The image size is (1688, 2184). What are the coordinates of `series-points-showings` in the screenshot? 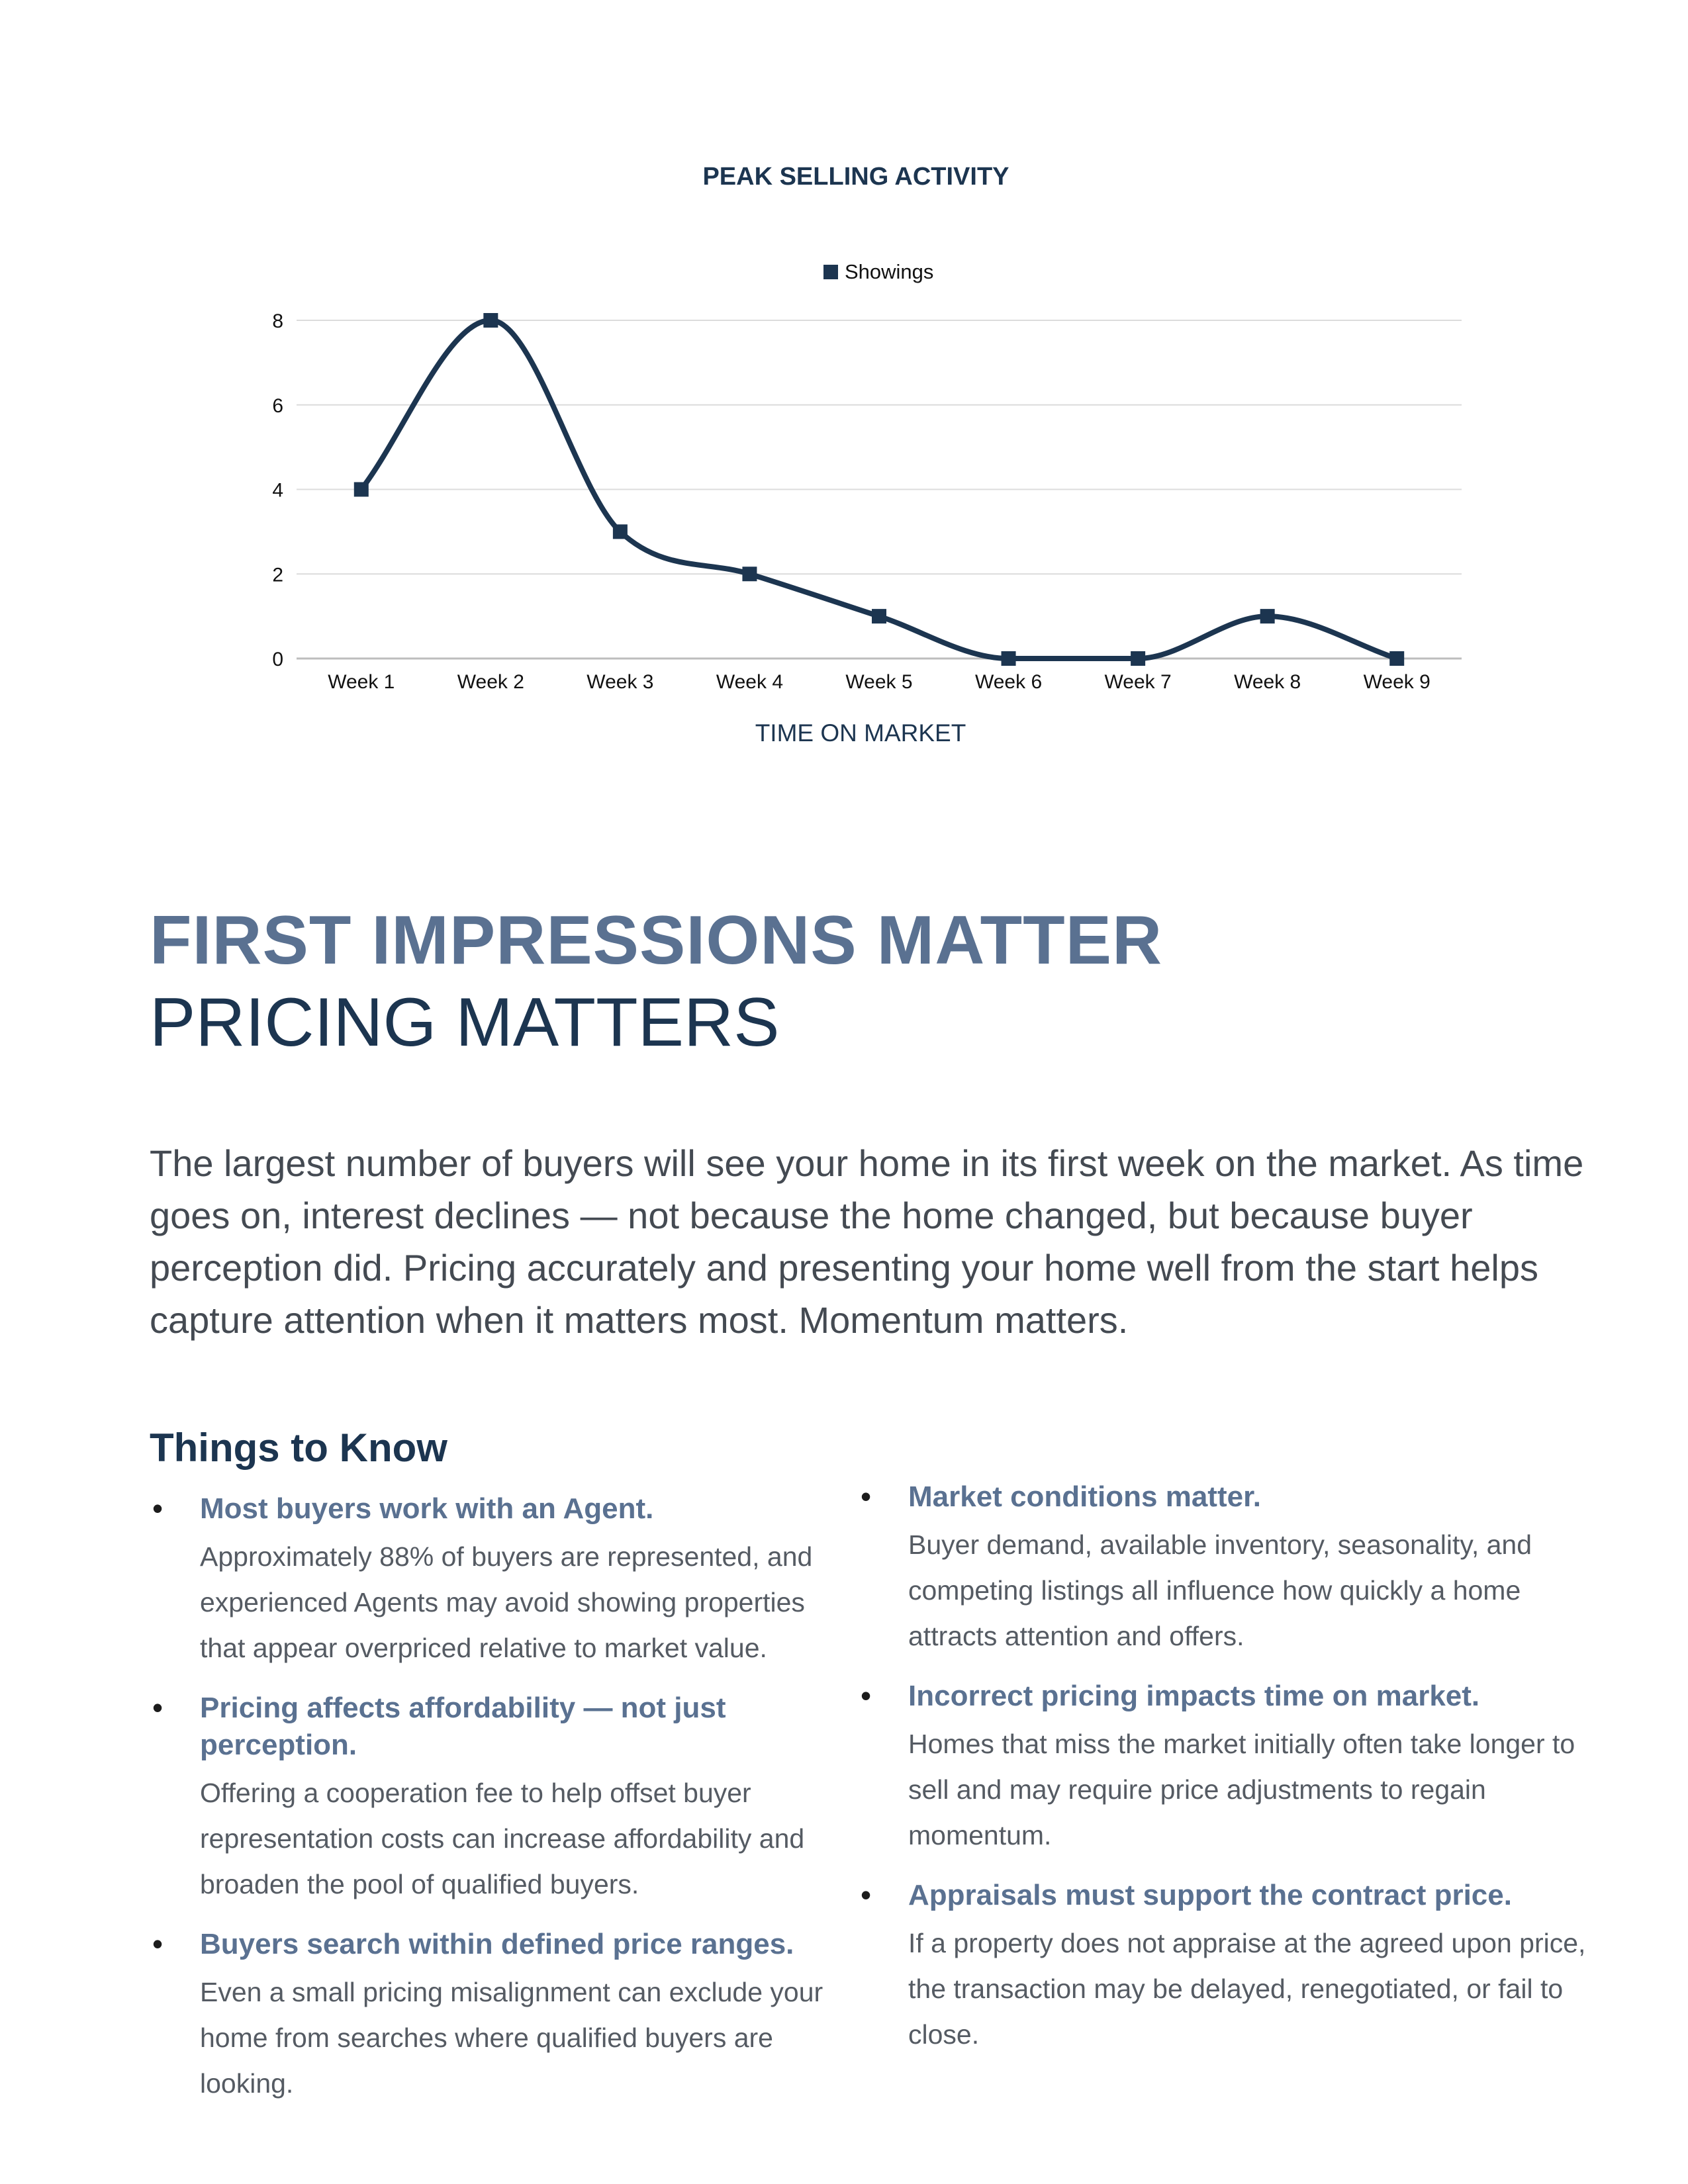 It's located at (879, 489).